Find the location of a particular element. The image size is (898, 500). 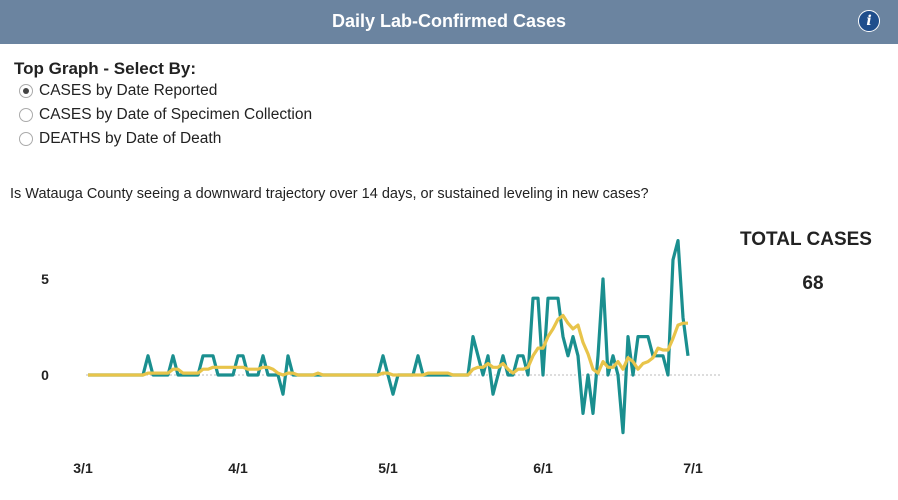

radio-cases-specimen-collection: CASES by Date of Specimen Collection is located at coordinates (165, 115).